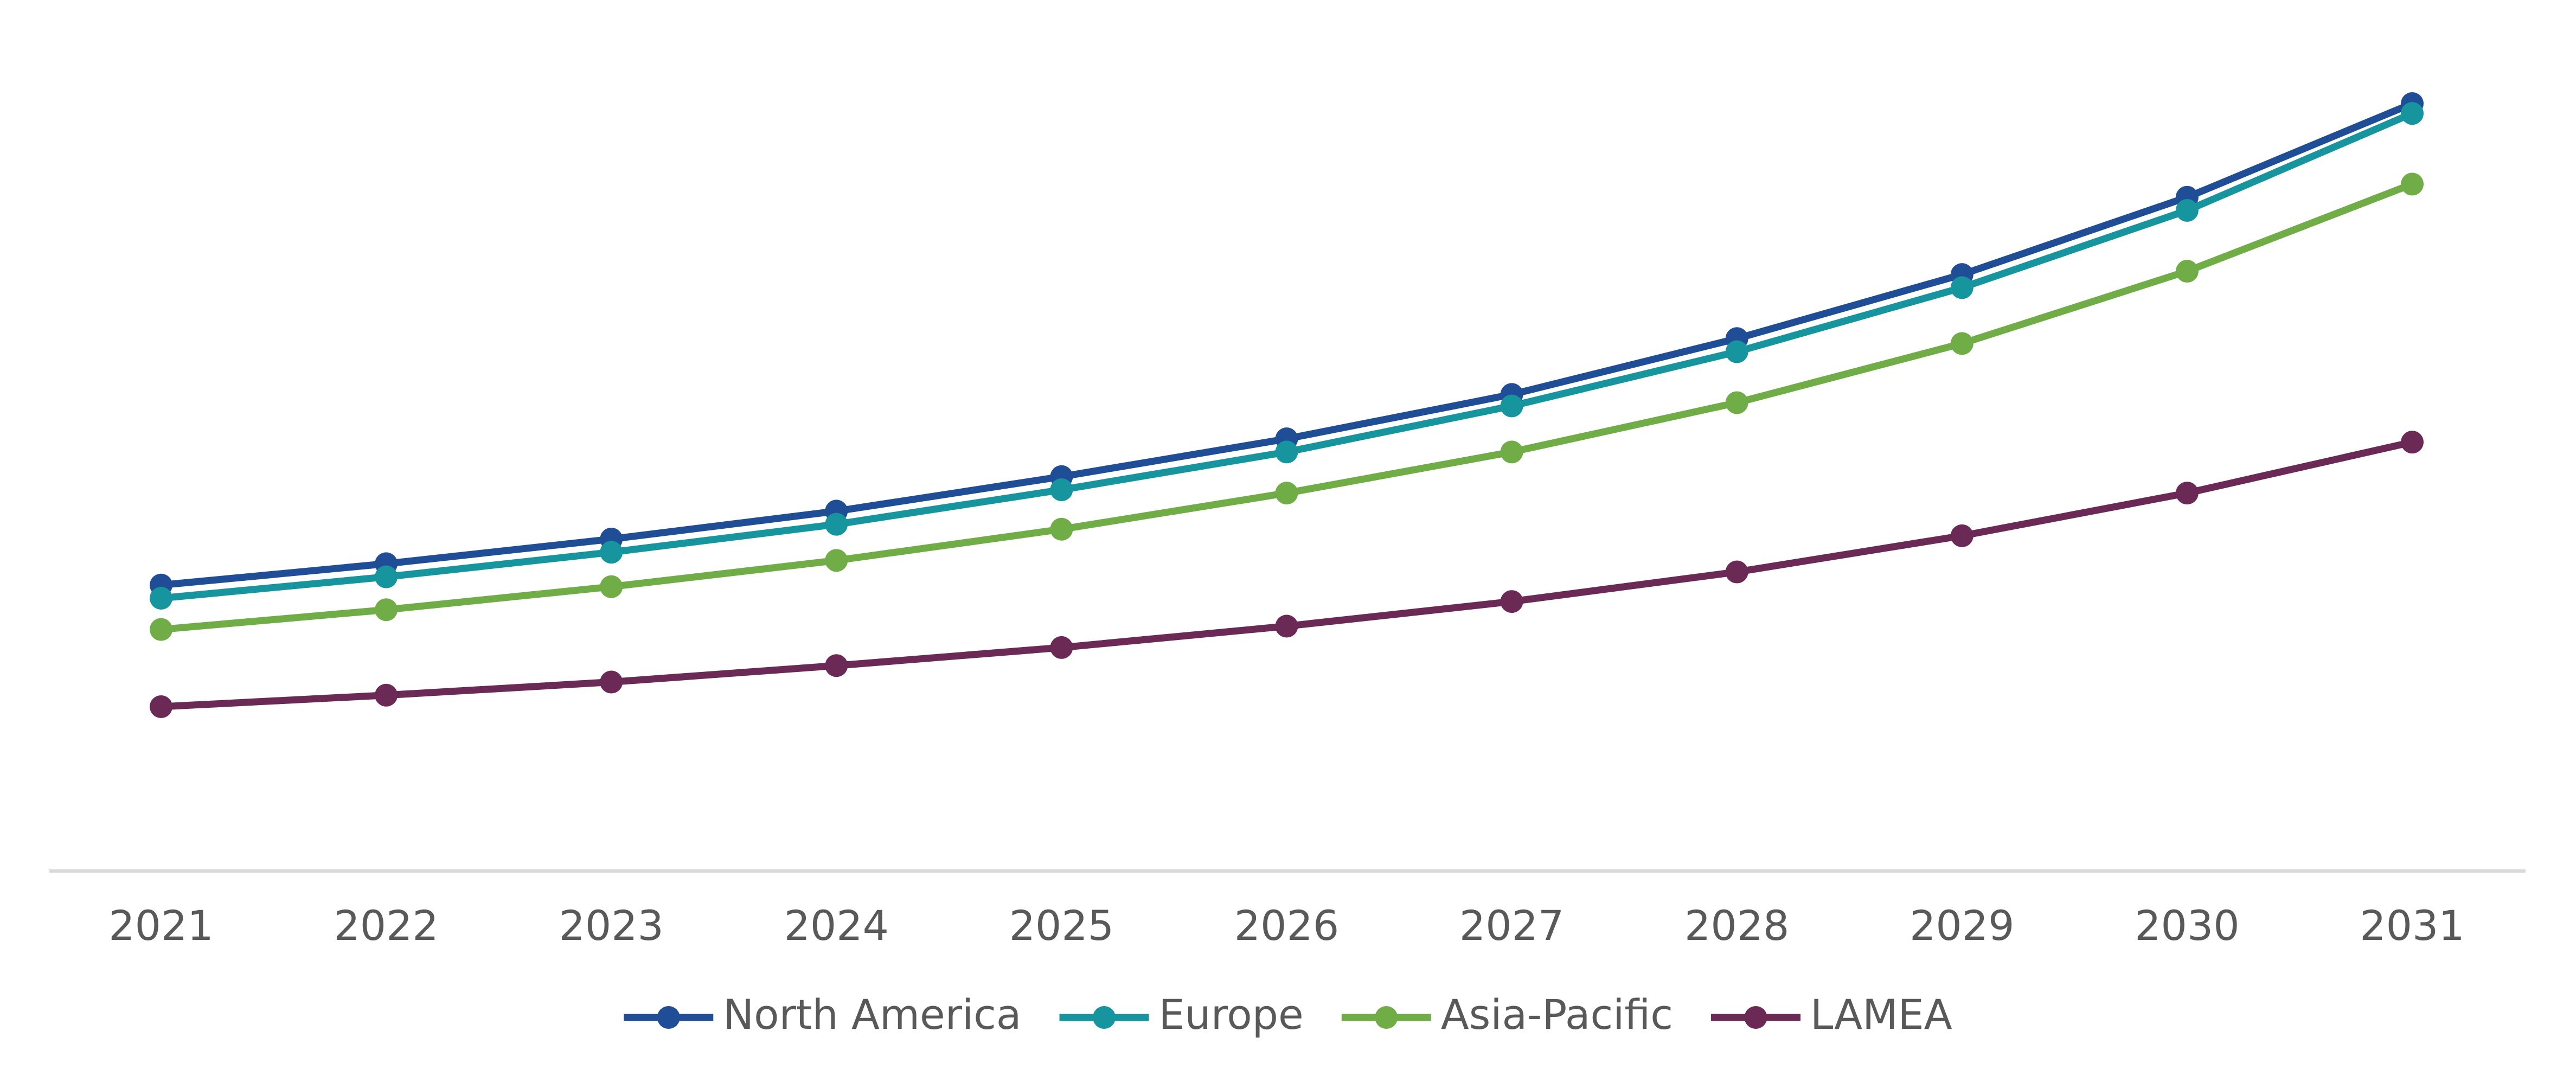 This screenshot has height=1082, width=2576. I want to click on x-tick-label: 2025, so click(1061, 925).